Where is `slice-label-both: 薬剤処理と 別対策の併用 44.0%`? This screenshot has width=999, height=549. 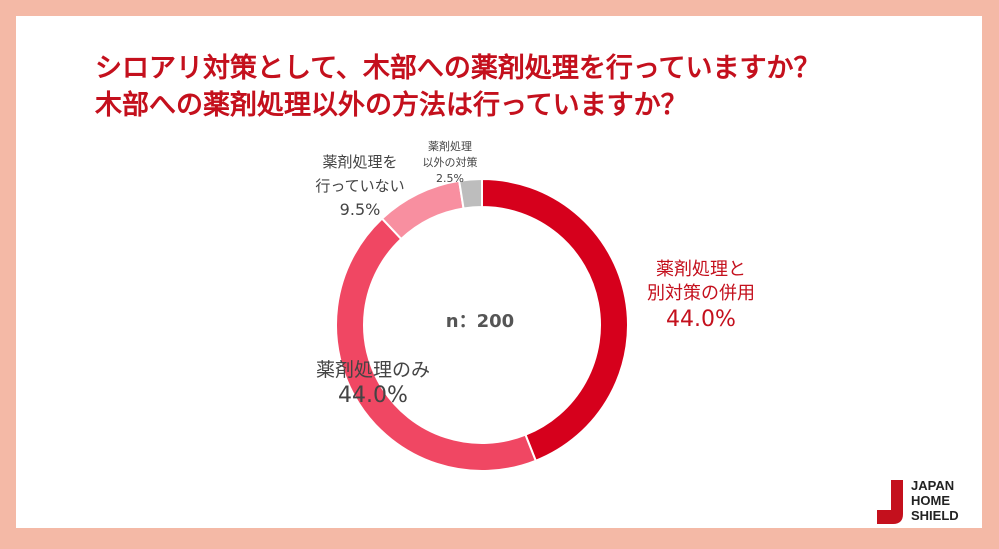 slice-label-both: 薬剤処理と 別対策の併用 44.0% is located at coordinates (701, 296).